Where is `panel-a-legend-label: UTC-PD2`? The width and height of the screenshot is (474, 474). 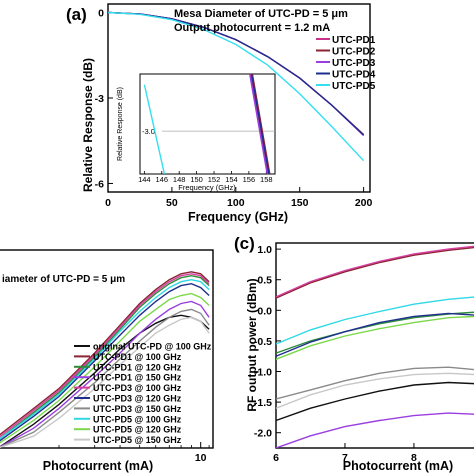 panel-a-legend-label: UTC-PD2 is located at coordinates (354, 52).